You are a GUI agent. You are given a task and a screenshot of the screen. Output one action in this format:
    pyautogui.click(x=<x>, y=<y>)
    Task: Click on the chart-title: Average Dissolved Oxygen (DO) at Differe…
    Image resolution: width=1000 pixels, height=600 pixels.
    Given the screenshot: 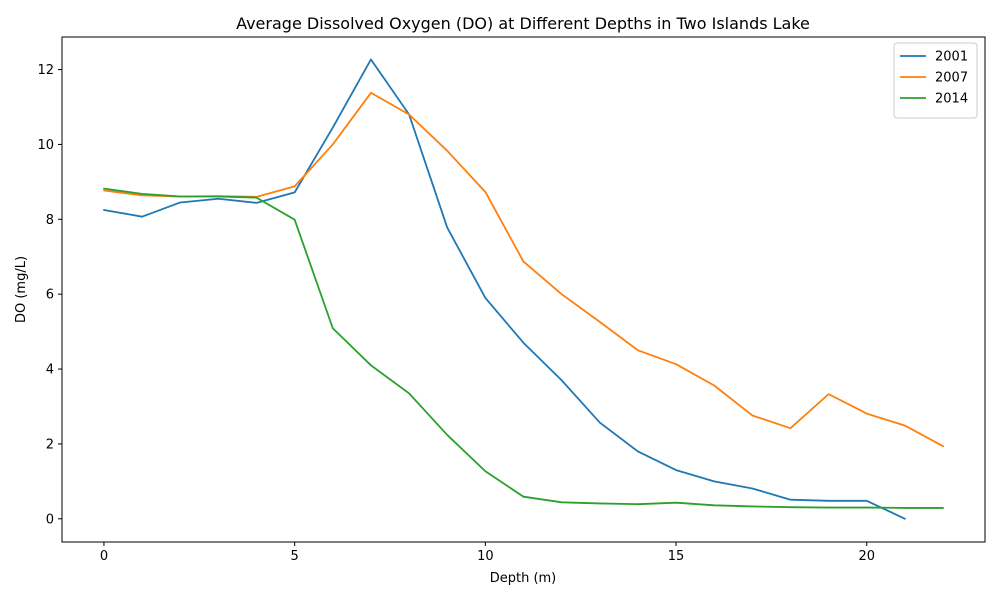 What is the action you would take?
    pyautogui.click(x=523, y=23)
    